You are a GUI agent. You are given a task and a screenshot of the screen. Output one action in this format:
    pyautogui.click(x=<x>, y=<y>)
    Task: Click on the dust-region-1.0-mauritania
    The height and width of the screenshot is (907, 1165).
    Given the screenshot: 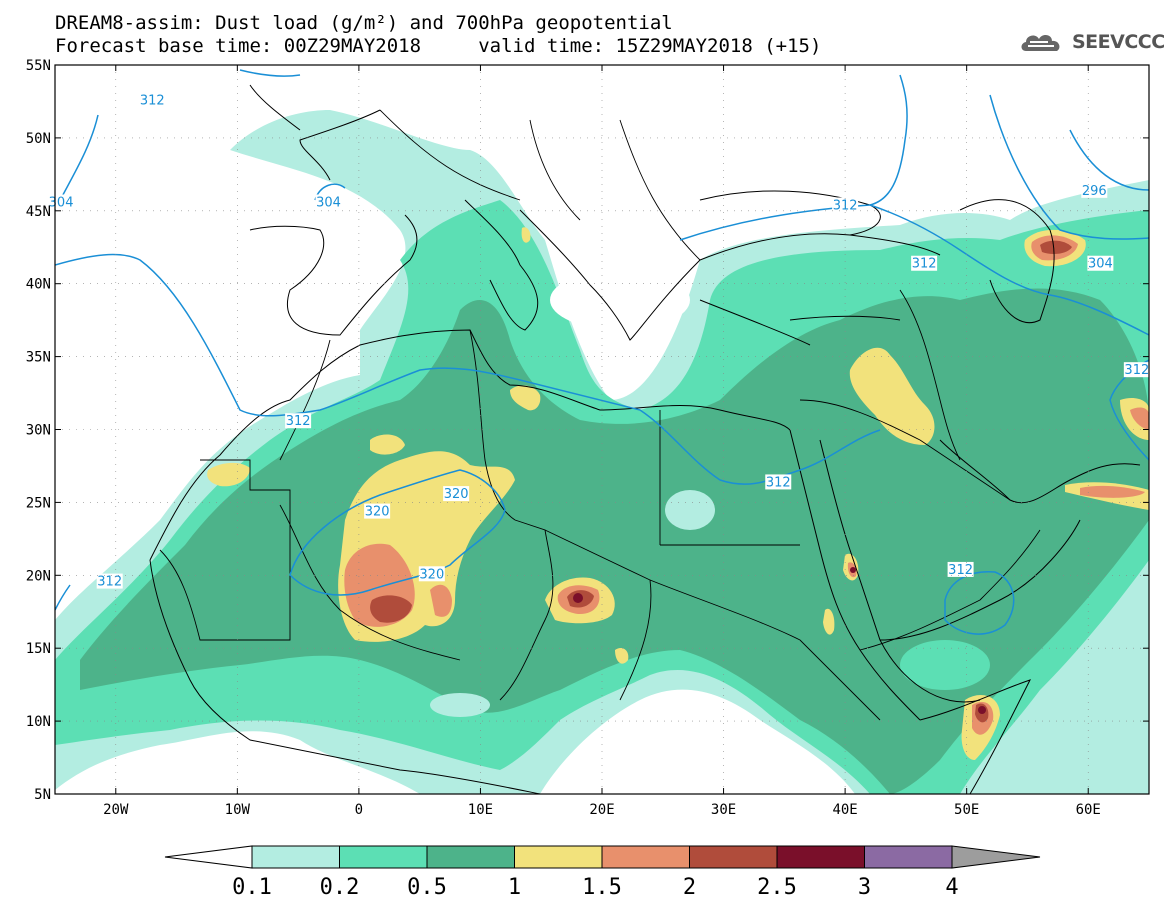 What is the action you would take?
    pyautogui.click(x=228, y=474)
    